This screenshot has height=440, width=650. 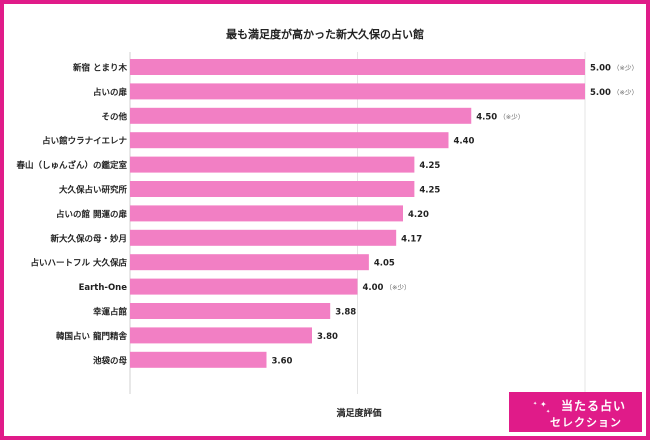 What do you see at coordinates (282, 361) in the screenshot?
I see `data-label: 3.60` at bounding box center [282, 361].